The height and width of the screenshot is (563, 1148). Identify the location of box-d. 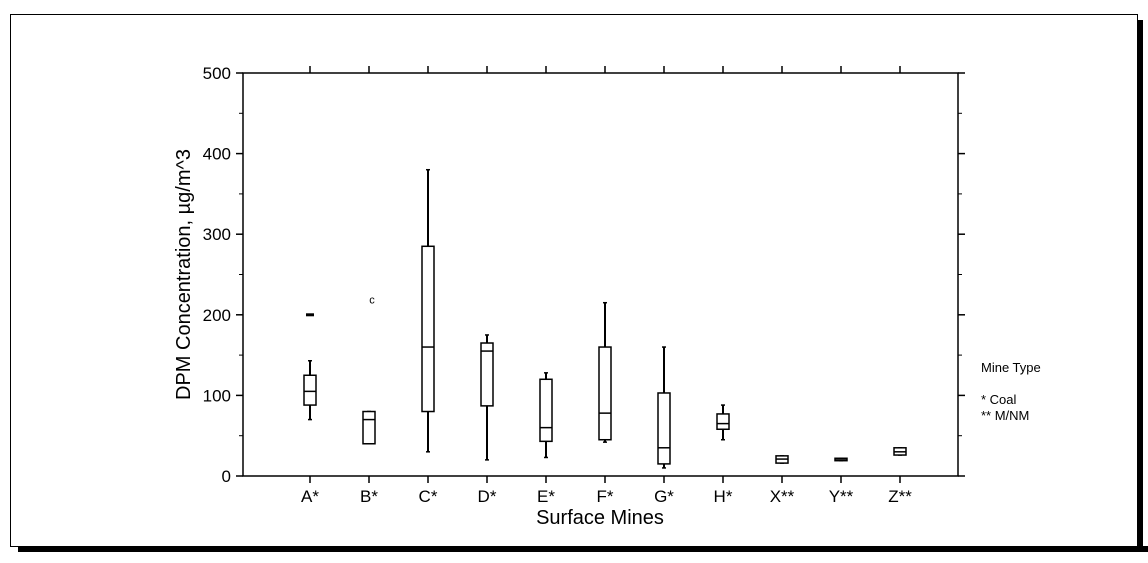
(487, 397).